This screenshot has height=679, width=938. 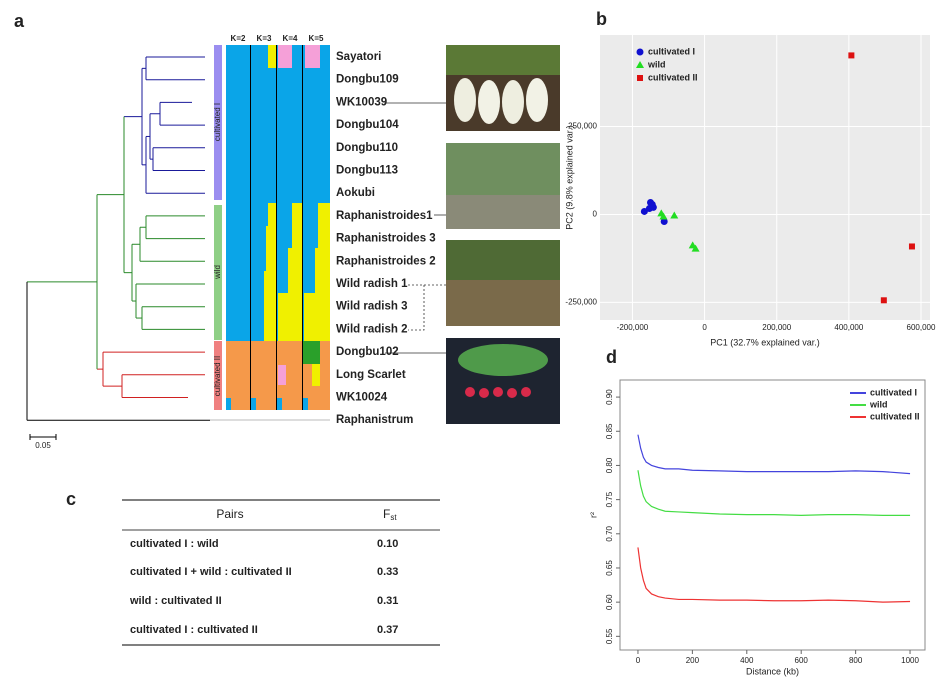 I want to click on table-cell: wild : cultivated II, so click(x=175, y=601).